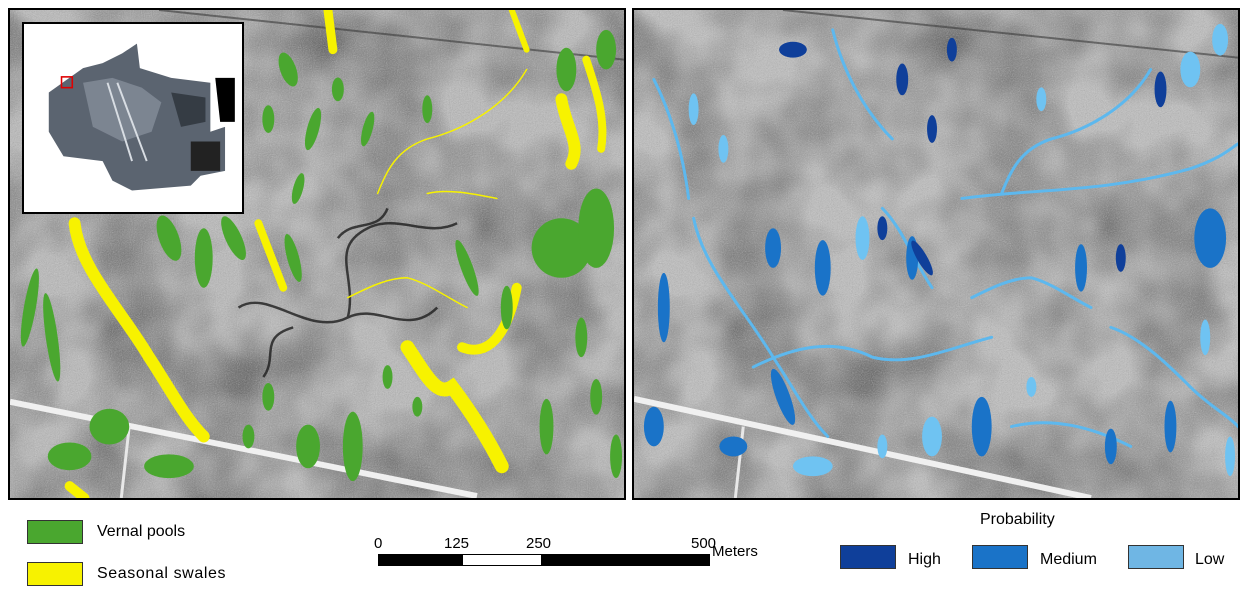 This screenshot has height=597, width=1245. I want to click on inset-map-graphic, so click(133, 118).